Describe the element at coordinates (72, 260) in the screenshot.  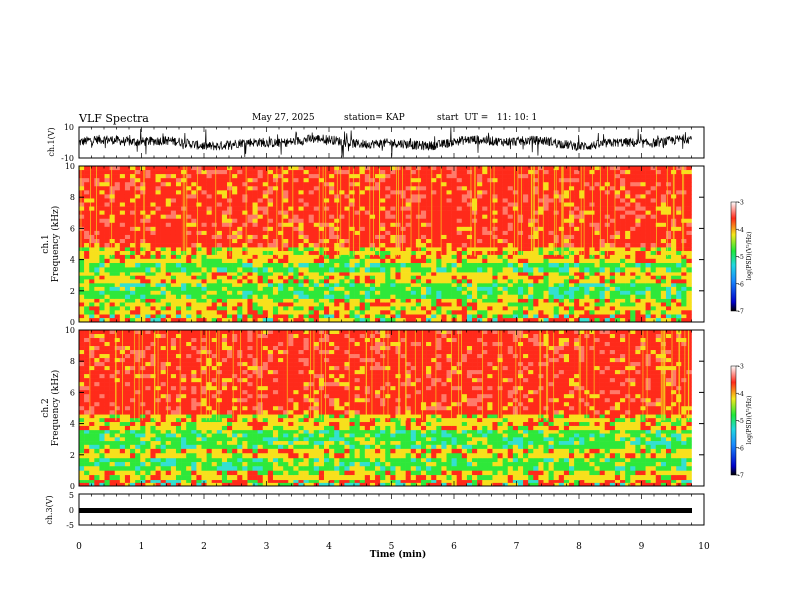
I see `ch1-spectrogram-ytick-label: 4` at that location.